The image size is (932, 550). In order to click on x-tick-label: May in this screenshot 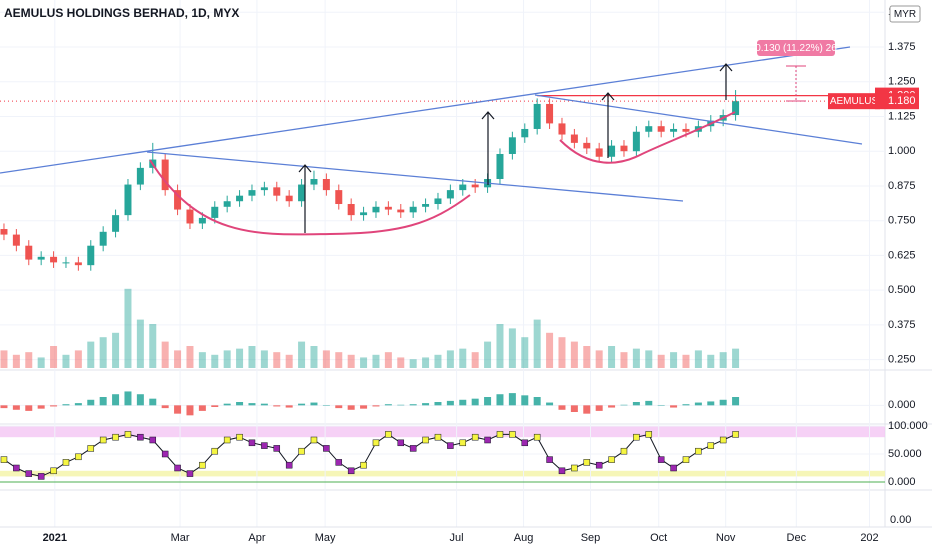, I will do `click(325, 538)`.